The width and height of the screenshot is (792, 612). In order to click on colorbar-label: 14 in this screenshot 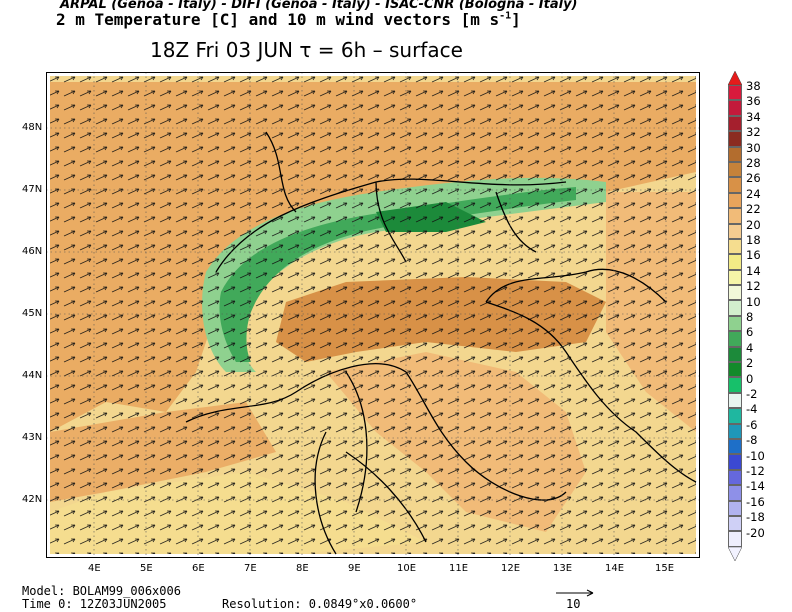, I will do `click(753, 270)`.